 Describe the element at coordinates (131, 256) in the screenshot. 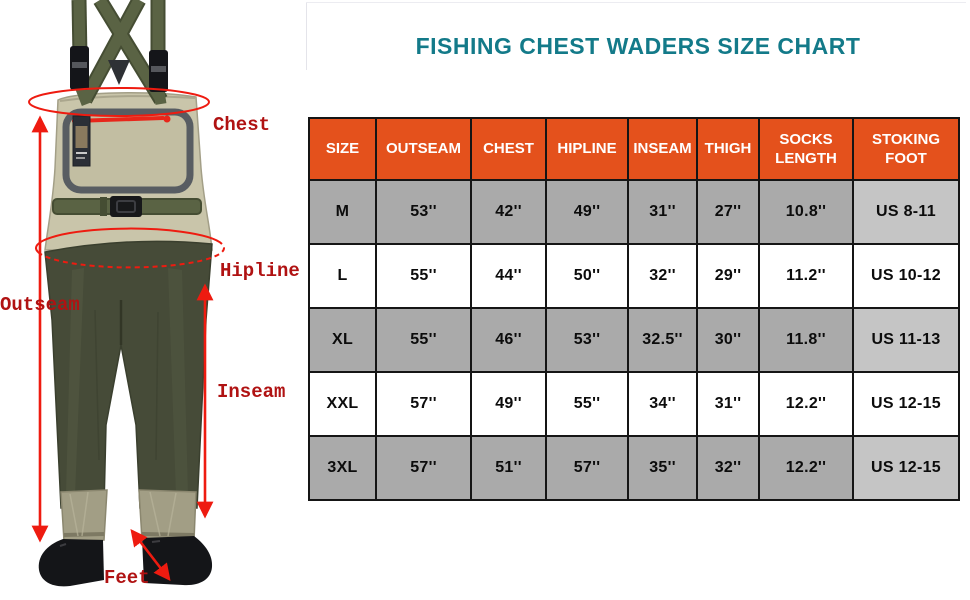

I see `hip-ellipse-front` at that location.